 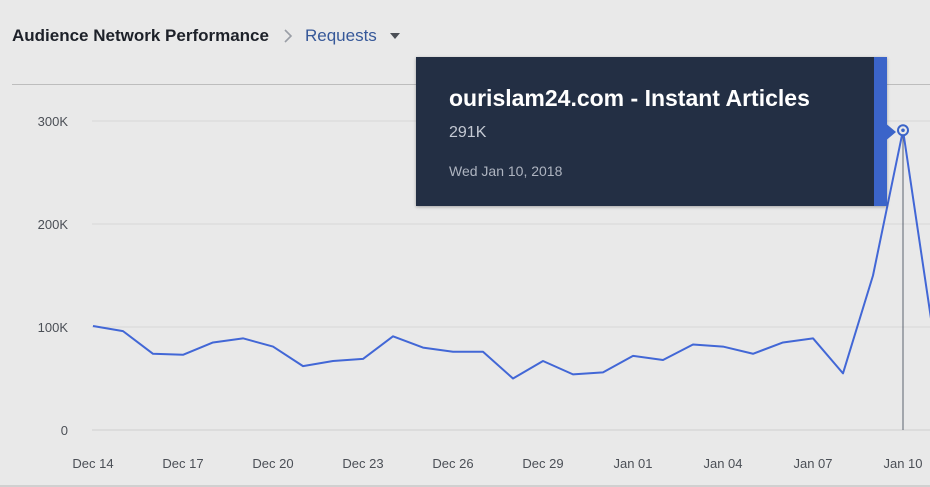 What do you see at coordinates (452, 463) in the screenshot?
I see `x-tick-label: Dec 26` at bounding box center [452, 463].